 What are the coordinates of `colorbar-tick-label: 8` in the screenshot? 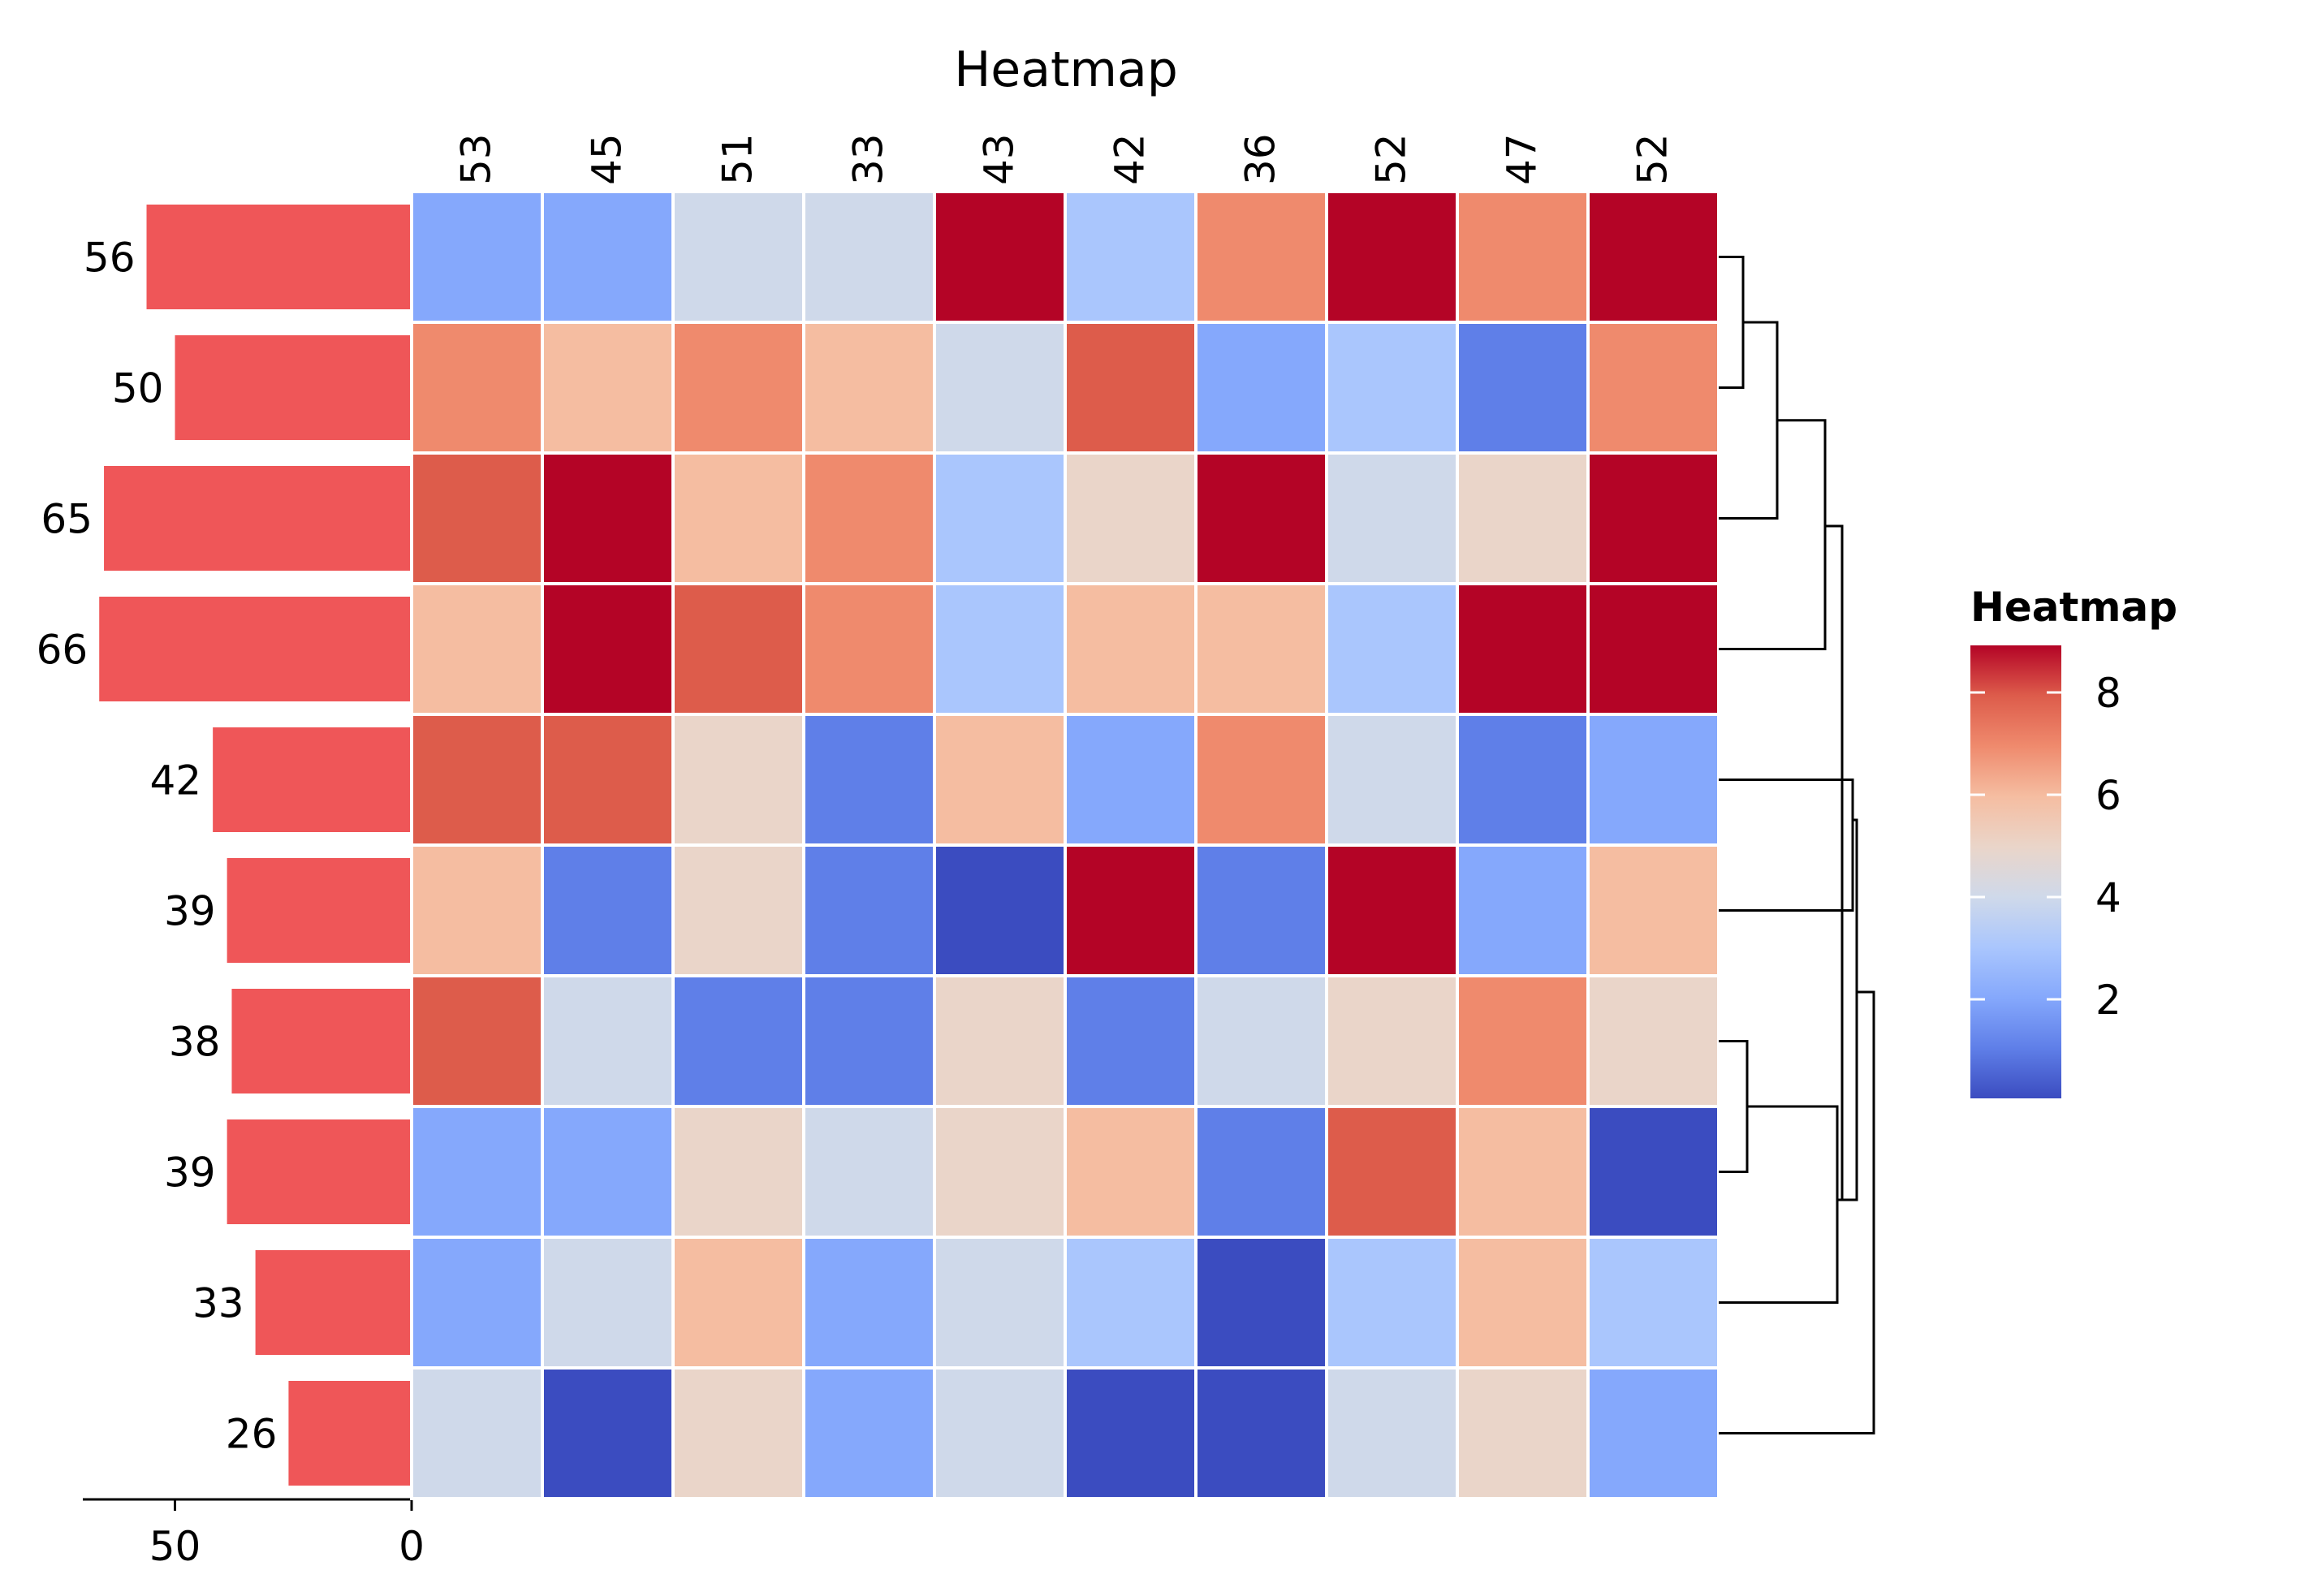 It's located at (2108, 693).